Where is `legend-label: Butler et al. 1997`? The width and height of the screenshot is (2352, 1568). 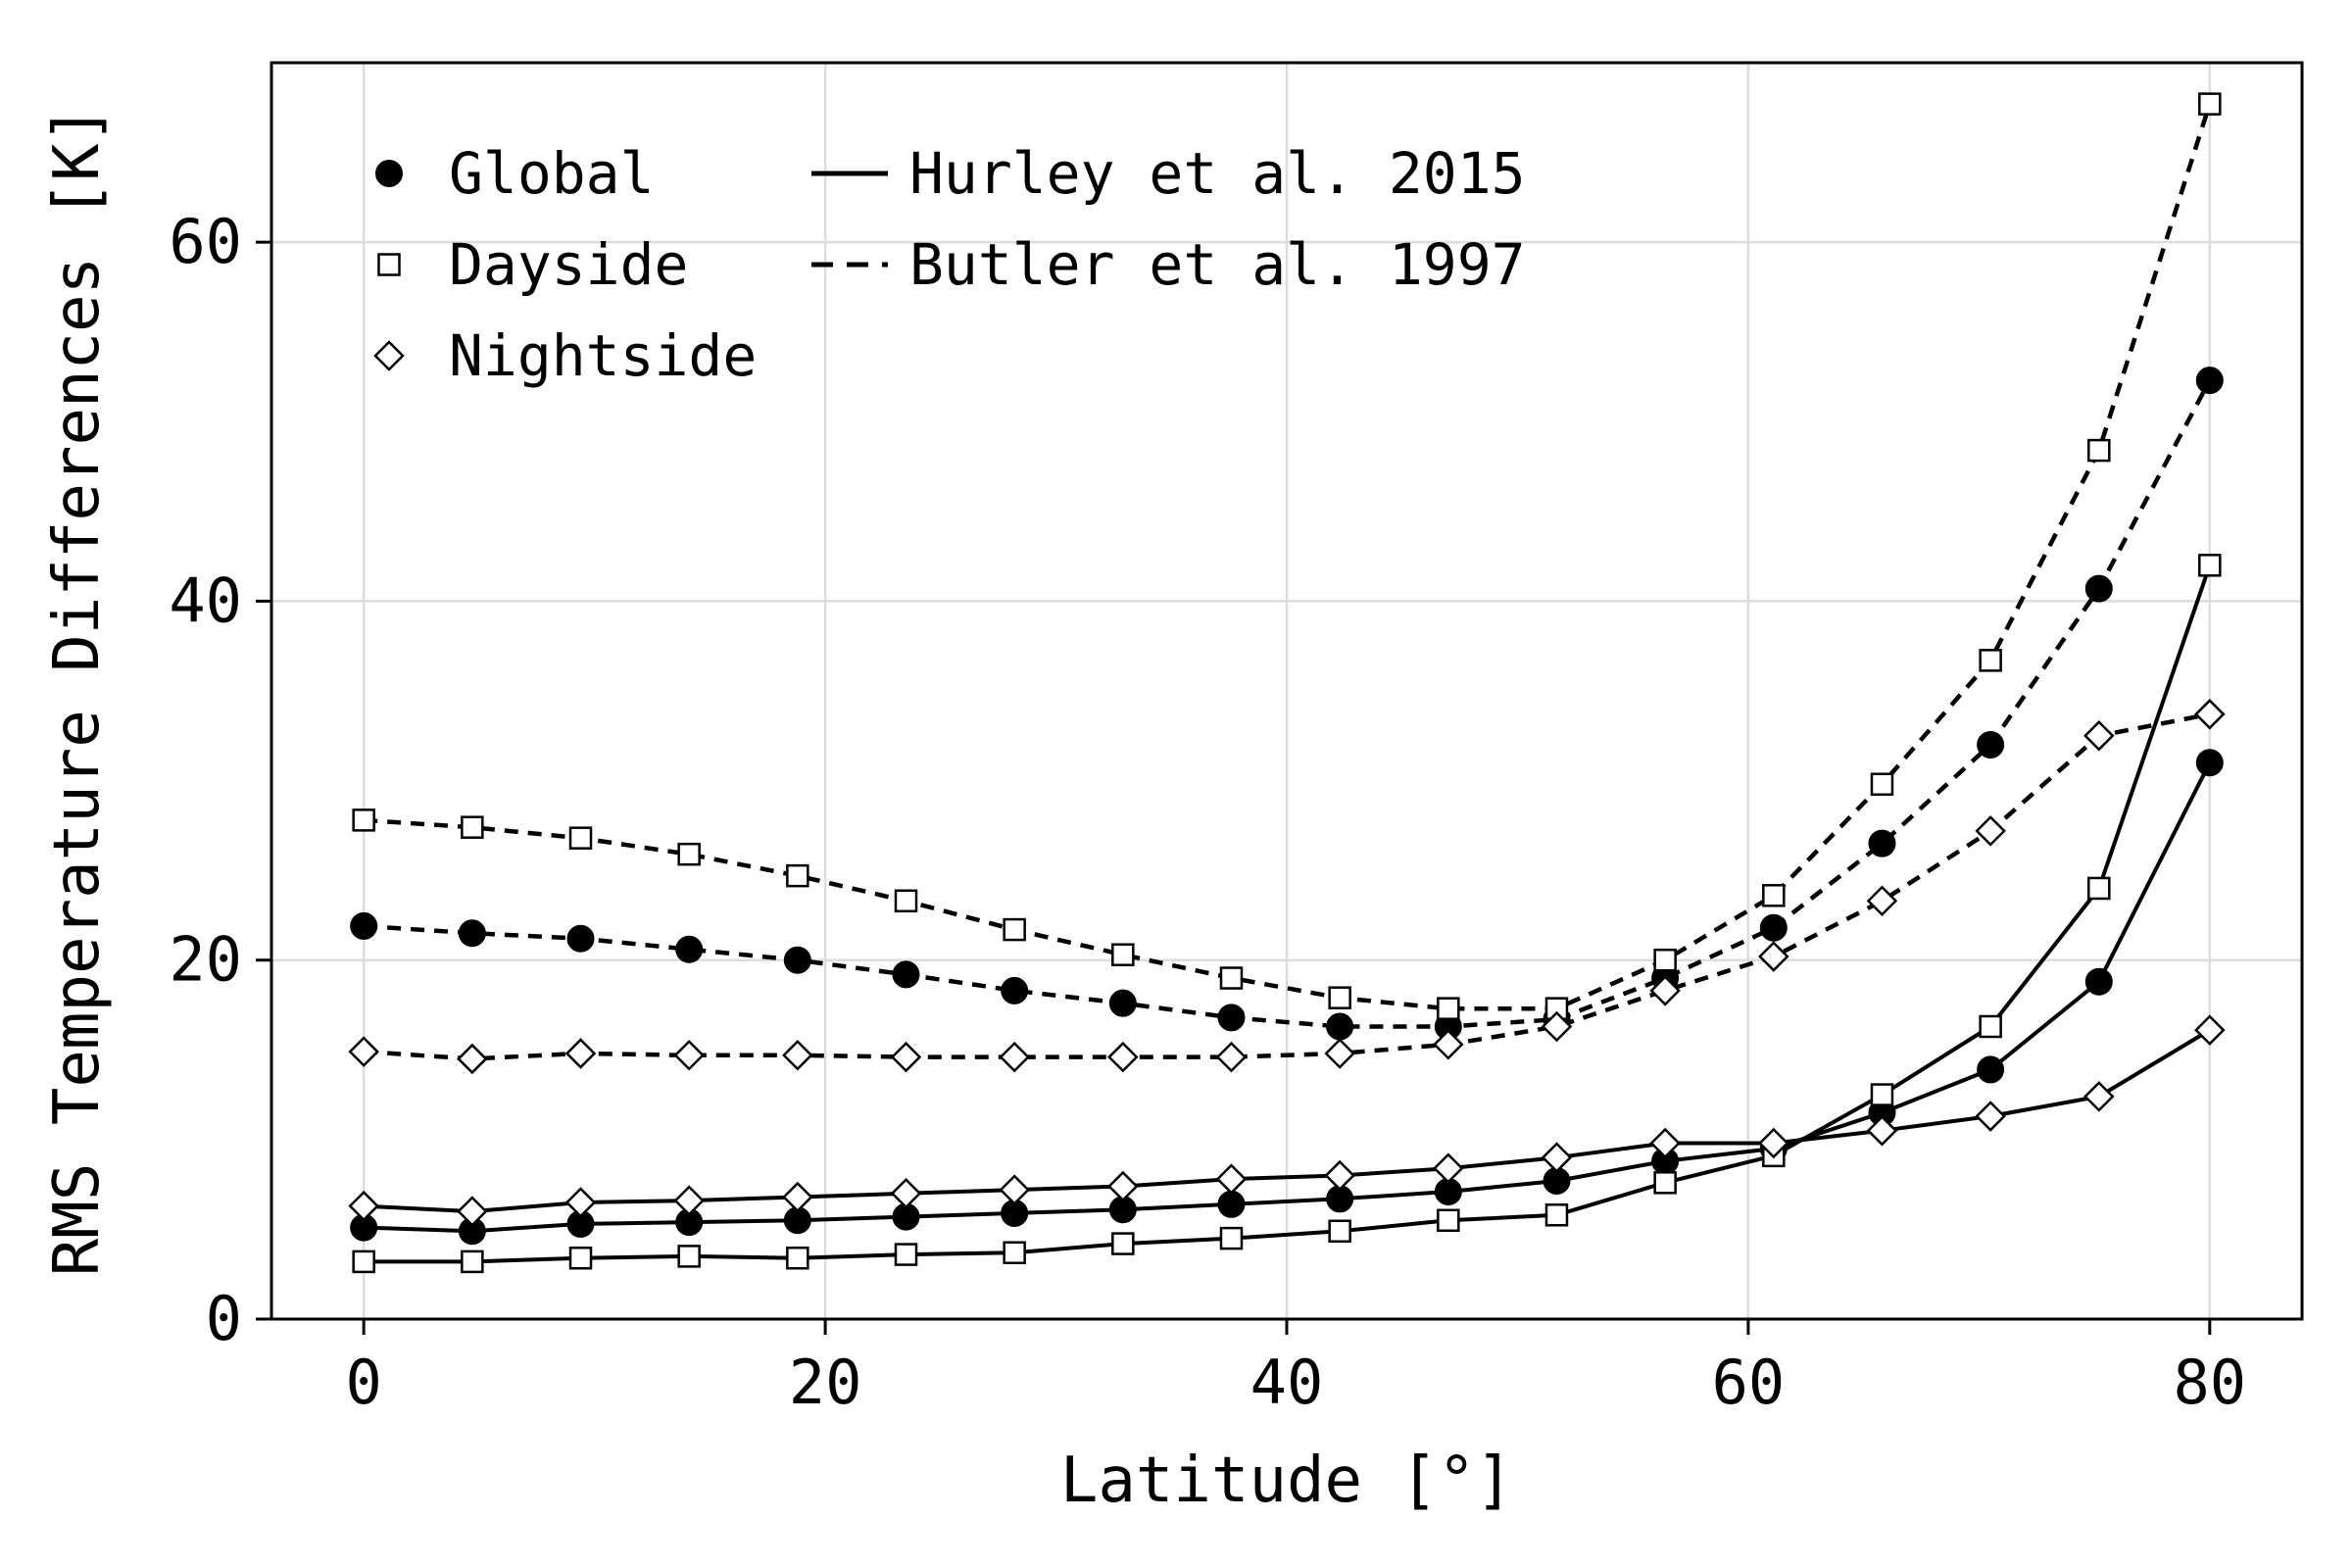
legend-label: Butler et al. 1997 is located at coordinates (1217, 264).